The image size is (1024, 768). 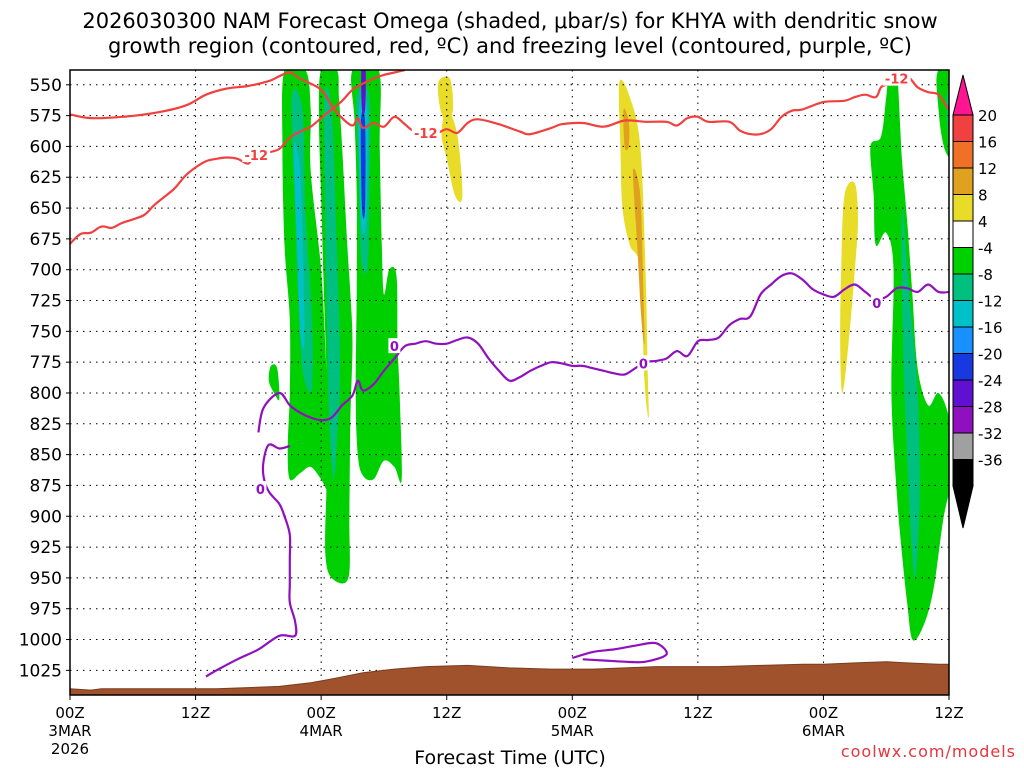 I want to click on y-tick-label: 925, so click(x=46, y=548).